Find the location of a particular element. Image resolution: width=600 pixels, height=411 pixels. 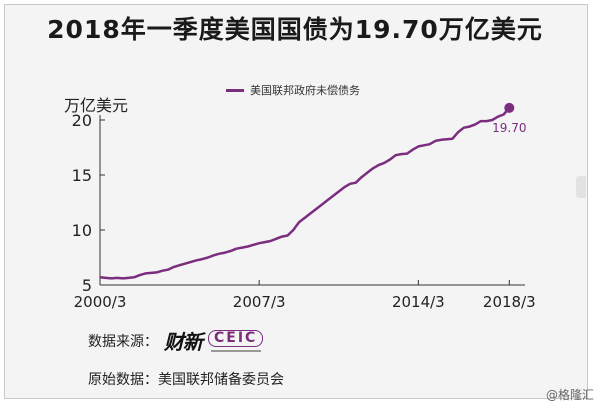

source-label: 数据来源： is located at coordinates (123, 341).